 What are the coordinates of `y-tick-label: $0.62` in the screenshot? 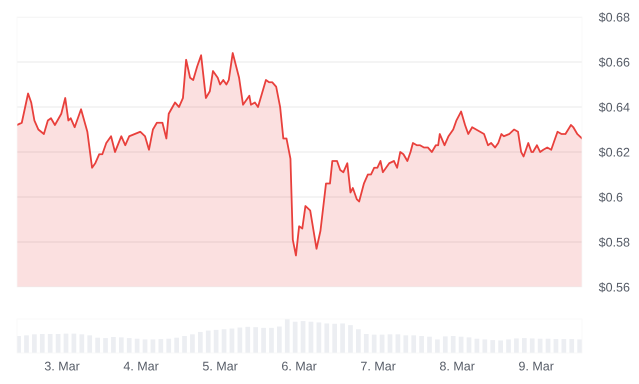 It's located at (614, 152).